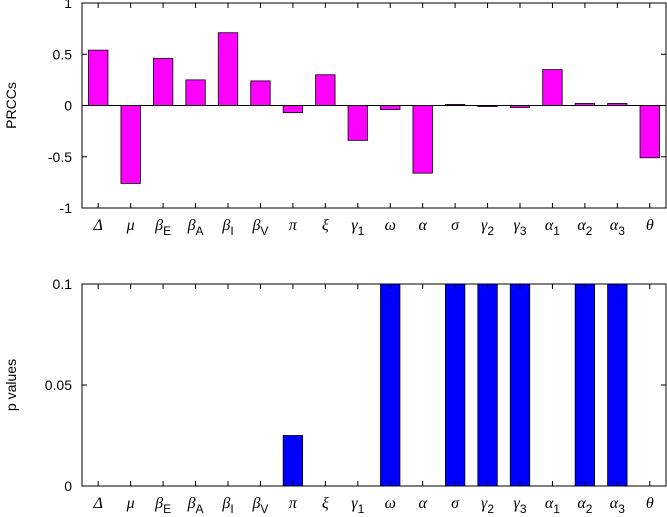  Describe the element at coordinates (63, 284) in the screenshot. I see `y-tick-label: 0.1` at that location.